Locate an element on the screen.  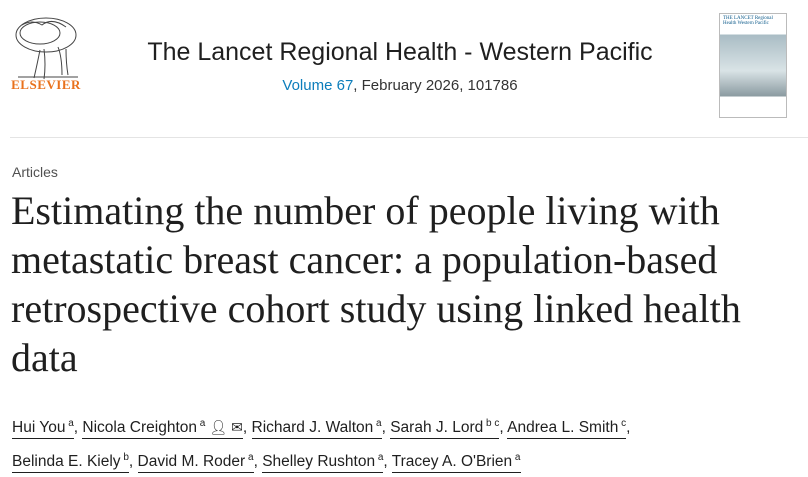
author-name: Andrea L. Smith is located at coordinates (563, 428).